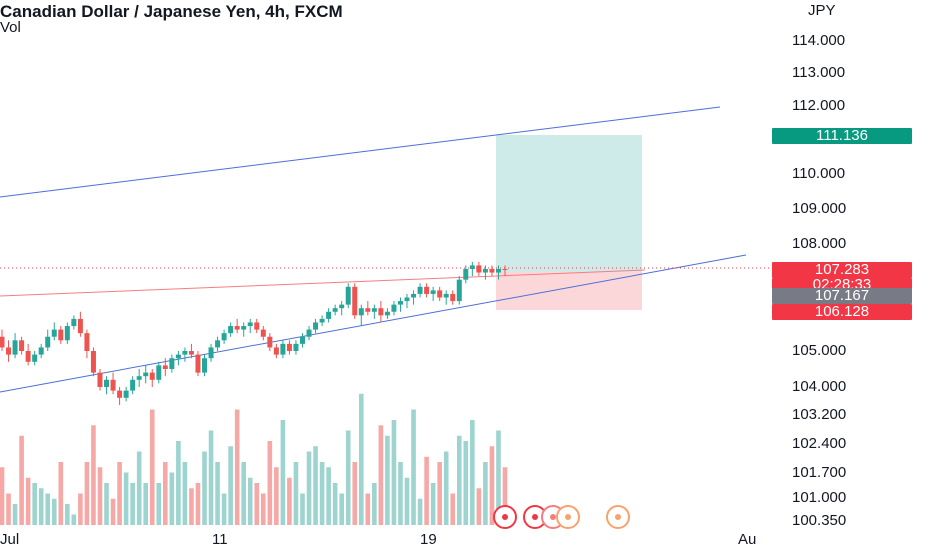 This screenshot has width=932, height=550. What do you see at coordinates (822, 10) in the screenshot?
I see `axis-unit: JPY` at bounding box center [822, 10].